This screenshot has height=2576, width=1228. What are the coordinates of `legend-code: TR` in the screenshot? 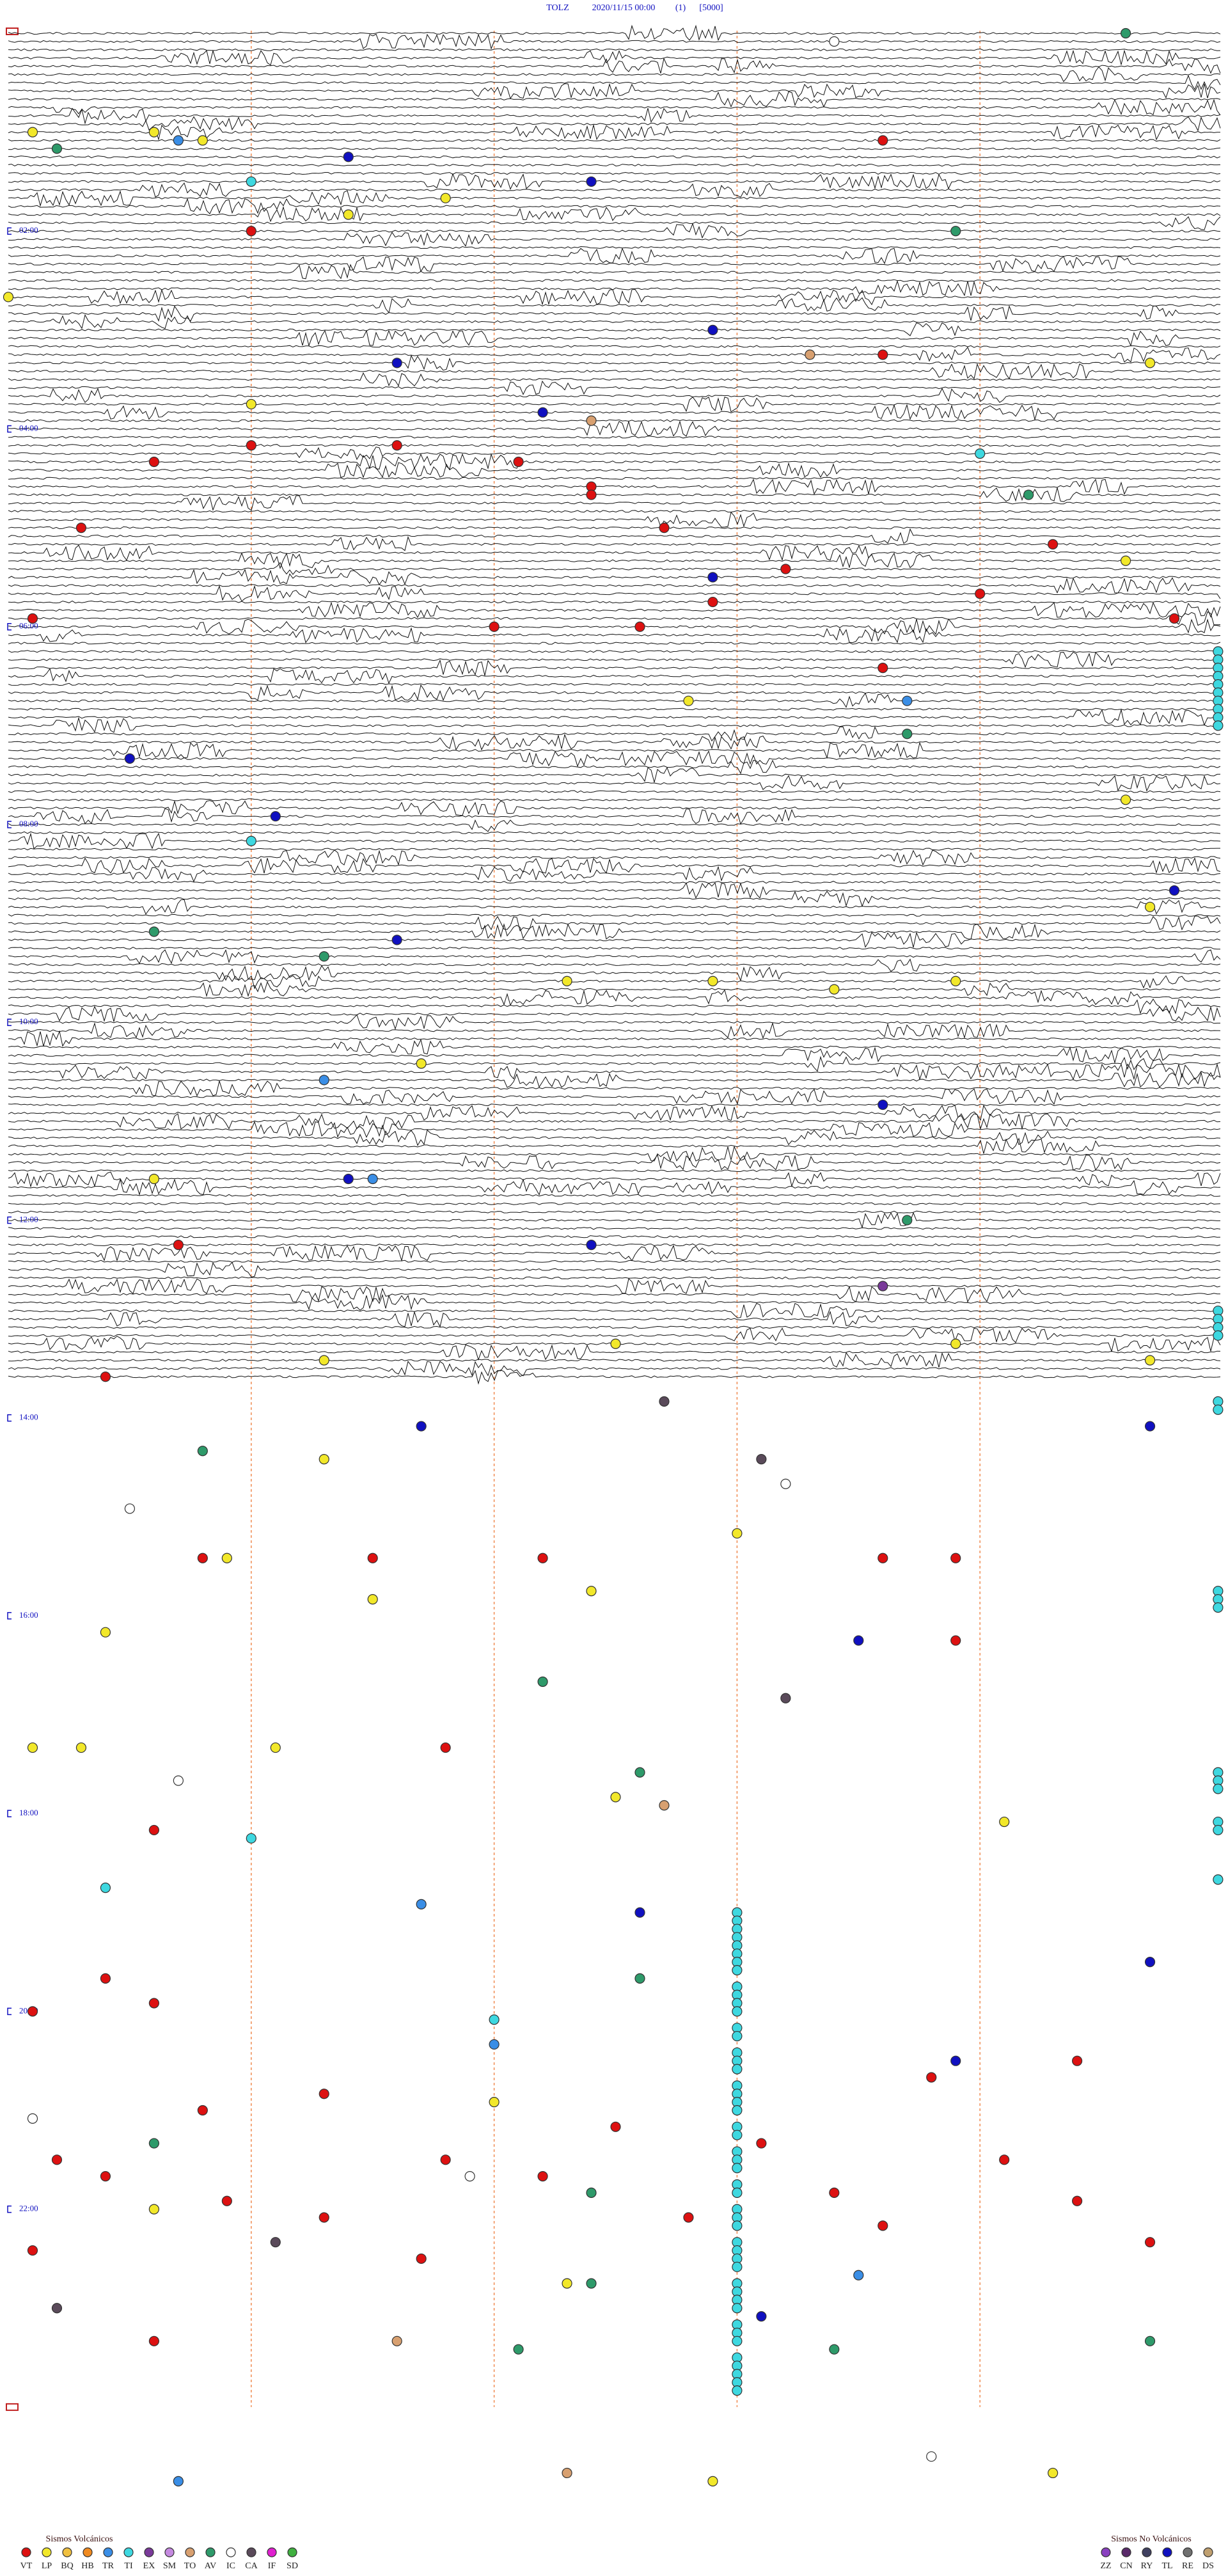 It's located at (108, 2566).